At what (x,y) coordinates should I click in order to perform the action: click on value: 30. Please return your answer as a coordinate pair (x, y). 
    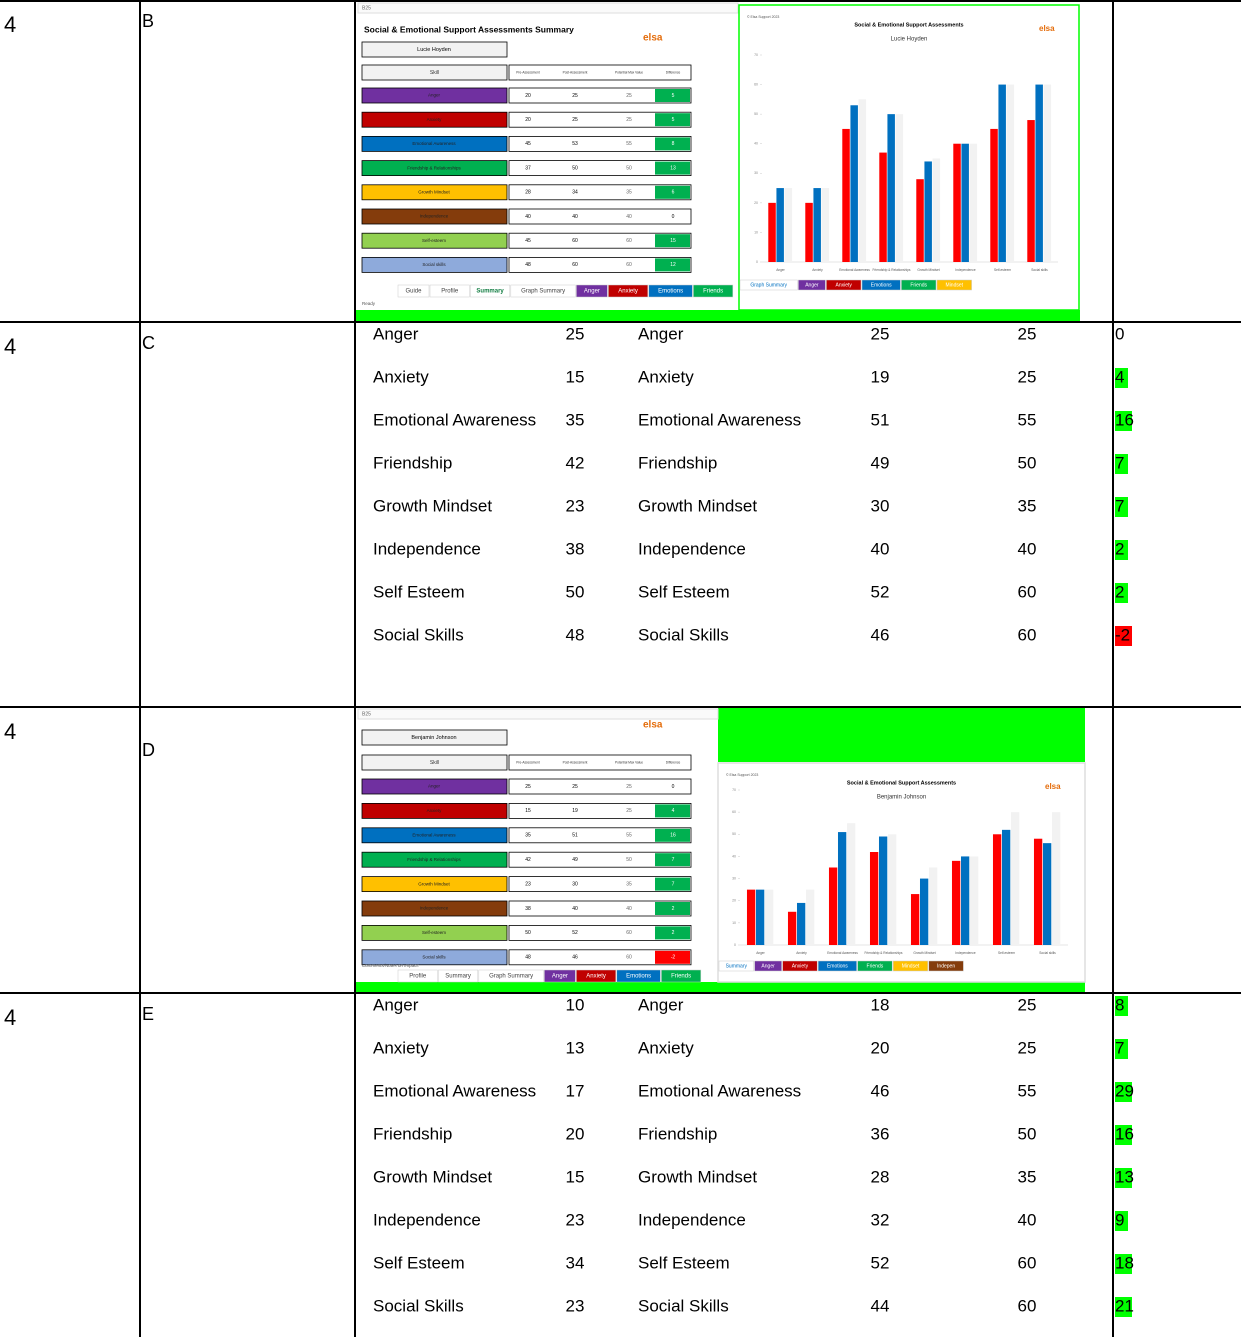
    Looking at the image, I should click on (575, 884).